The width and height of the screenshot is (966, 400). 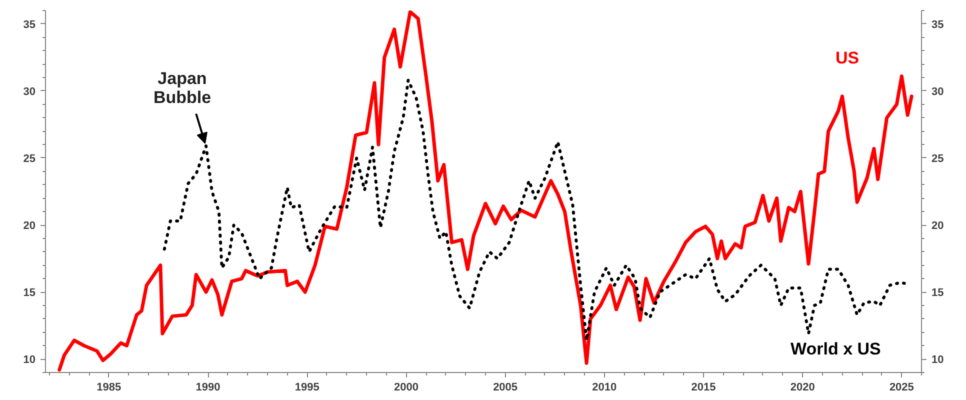 I want to click on y2-tick-label: 15, so click(x=938, y=293).